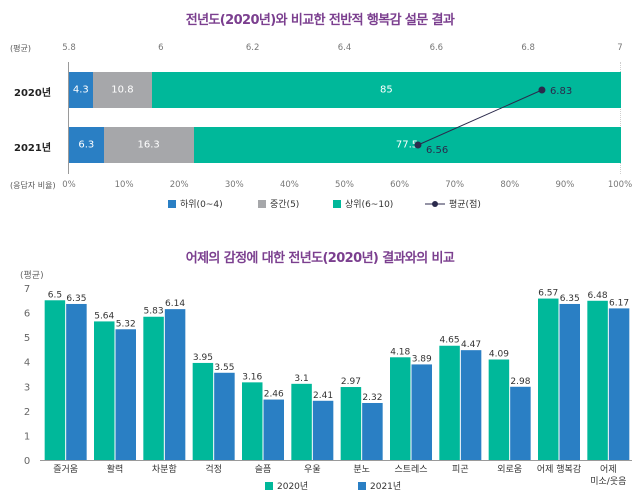 The height and width of the screenshot is (498, 640). What do you see at coordinates (27, 387) in the screenshot?
I see `chart2-y-tick: 3` at bounding box center [27, 387].